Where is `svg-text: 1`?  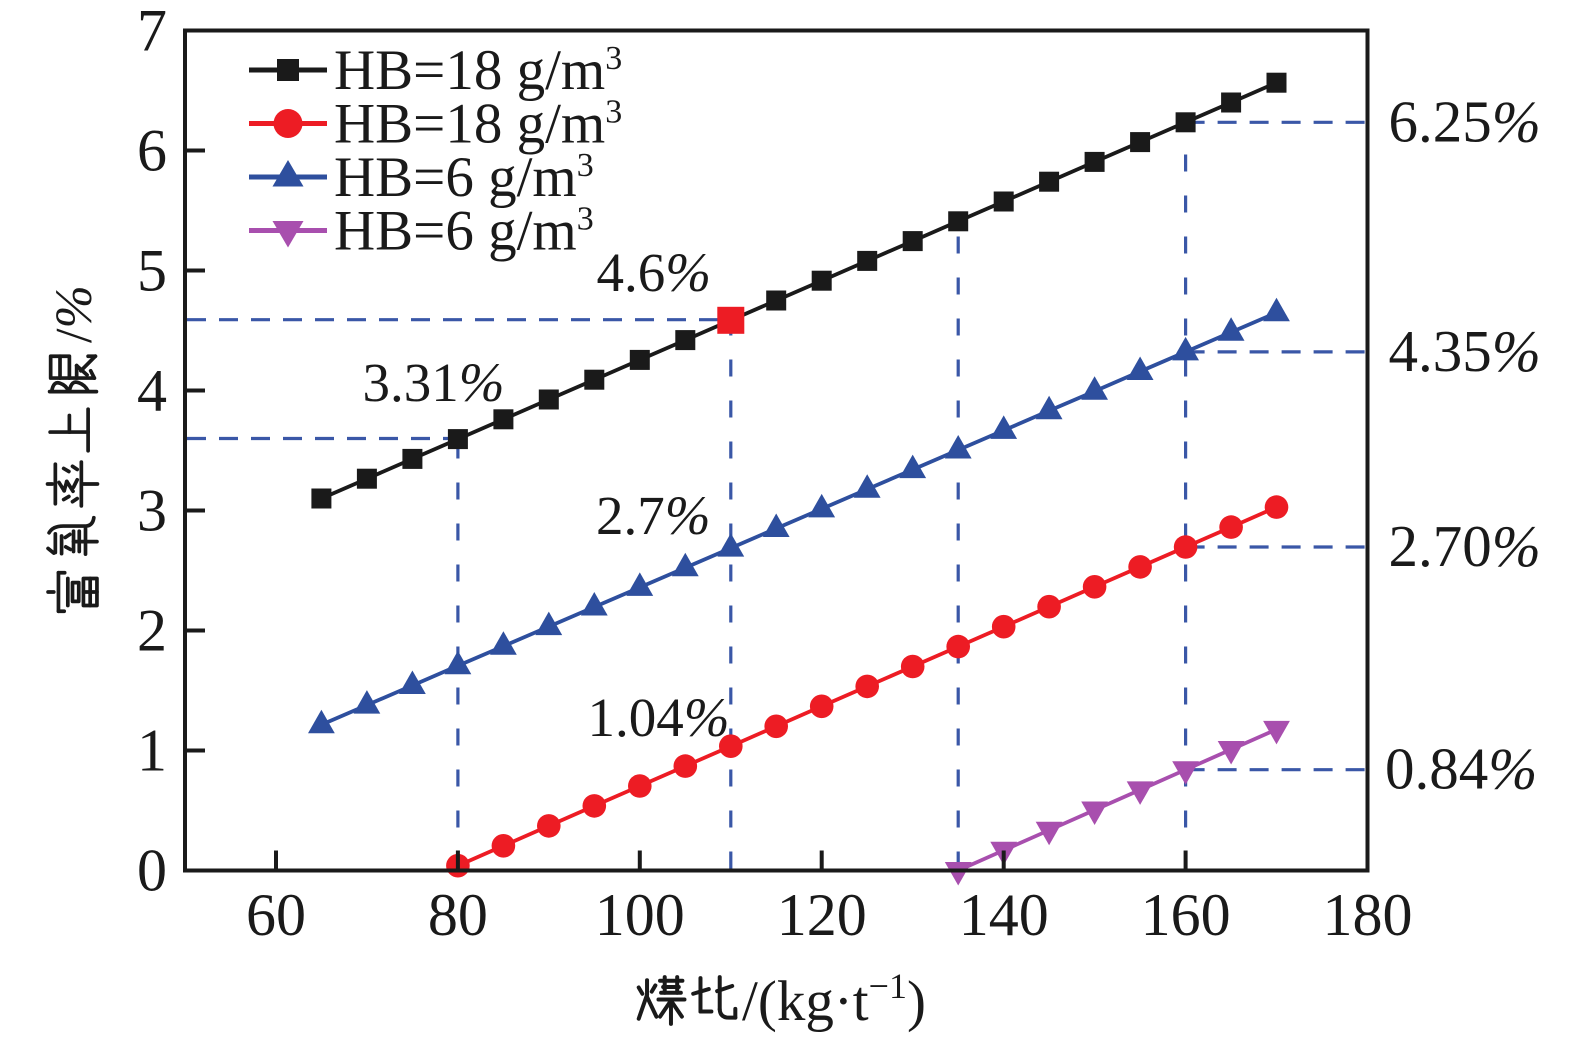 svg-text: 1 is located at coordinates (152, 751).